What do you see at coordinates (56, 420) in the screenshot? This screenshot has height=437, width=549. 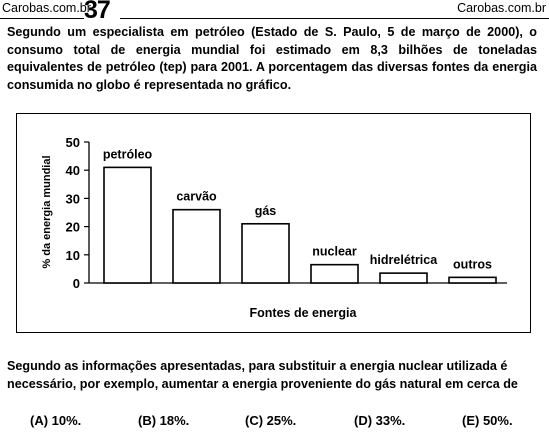 I see `option-a: (A) 10%.` at bounding box center [56, 420].